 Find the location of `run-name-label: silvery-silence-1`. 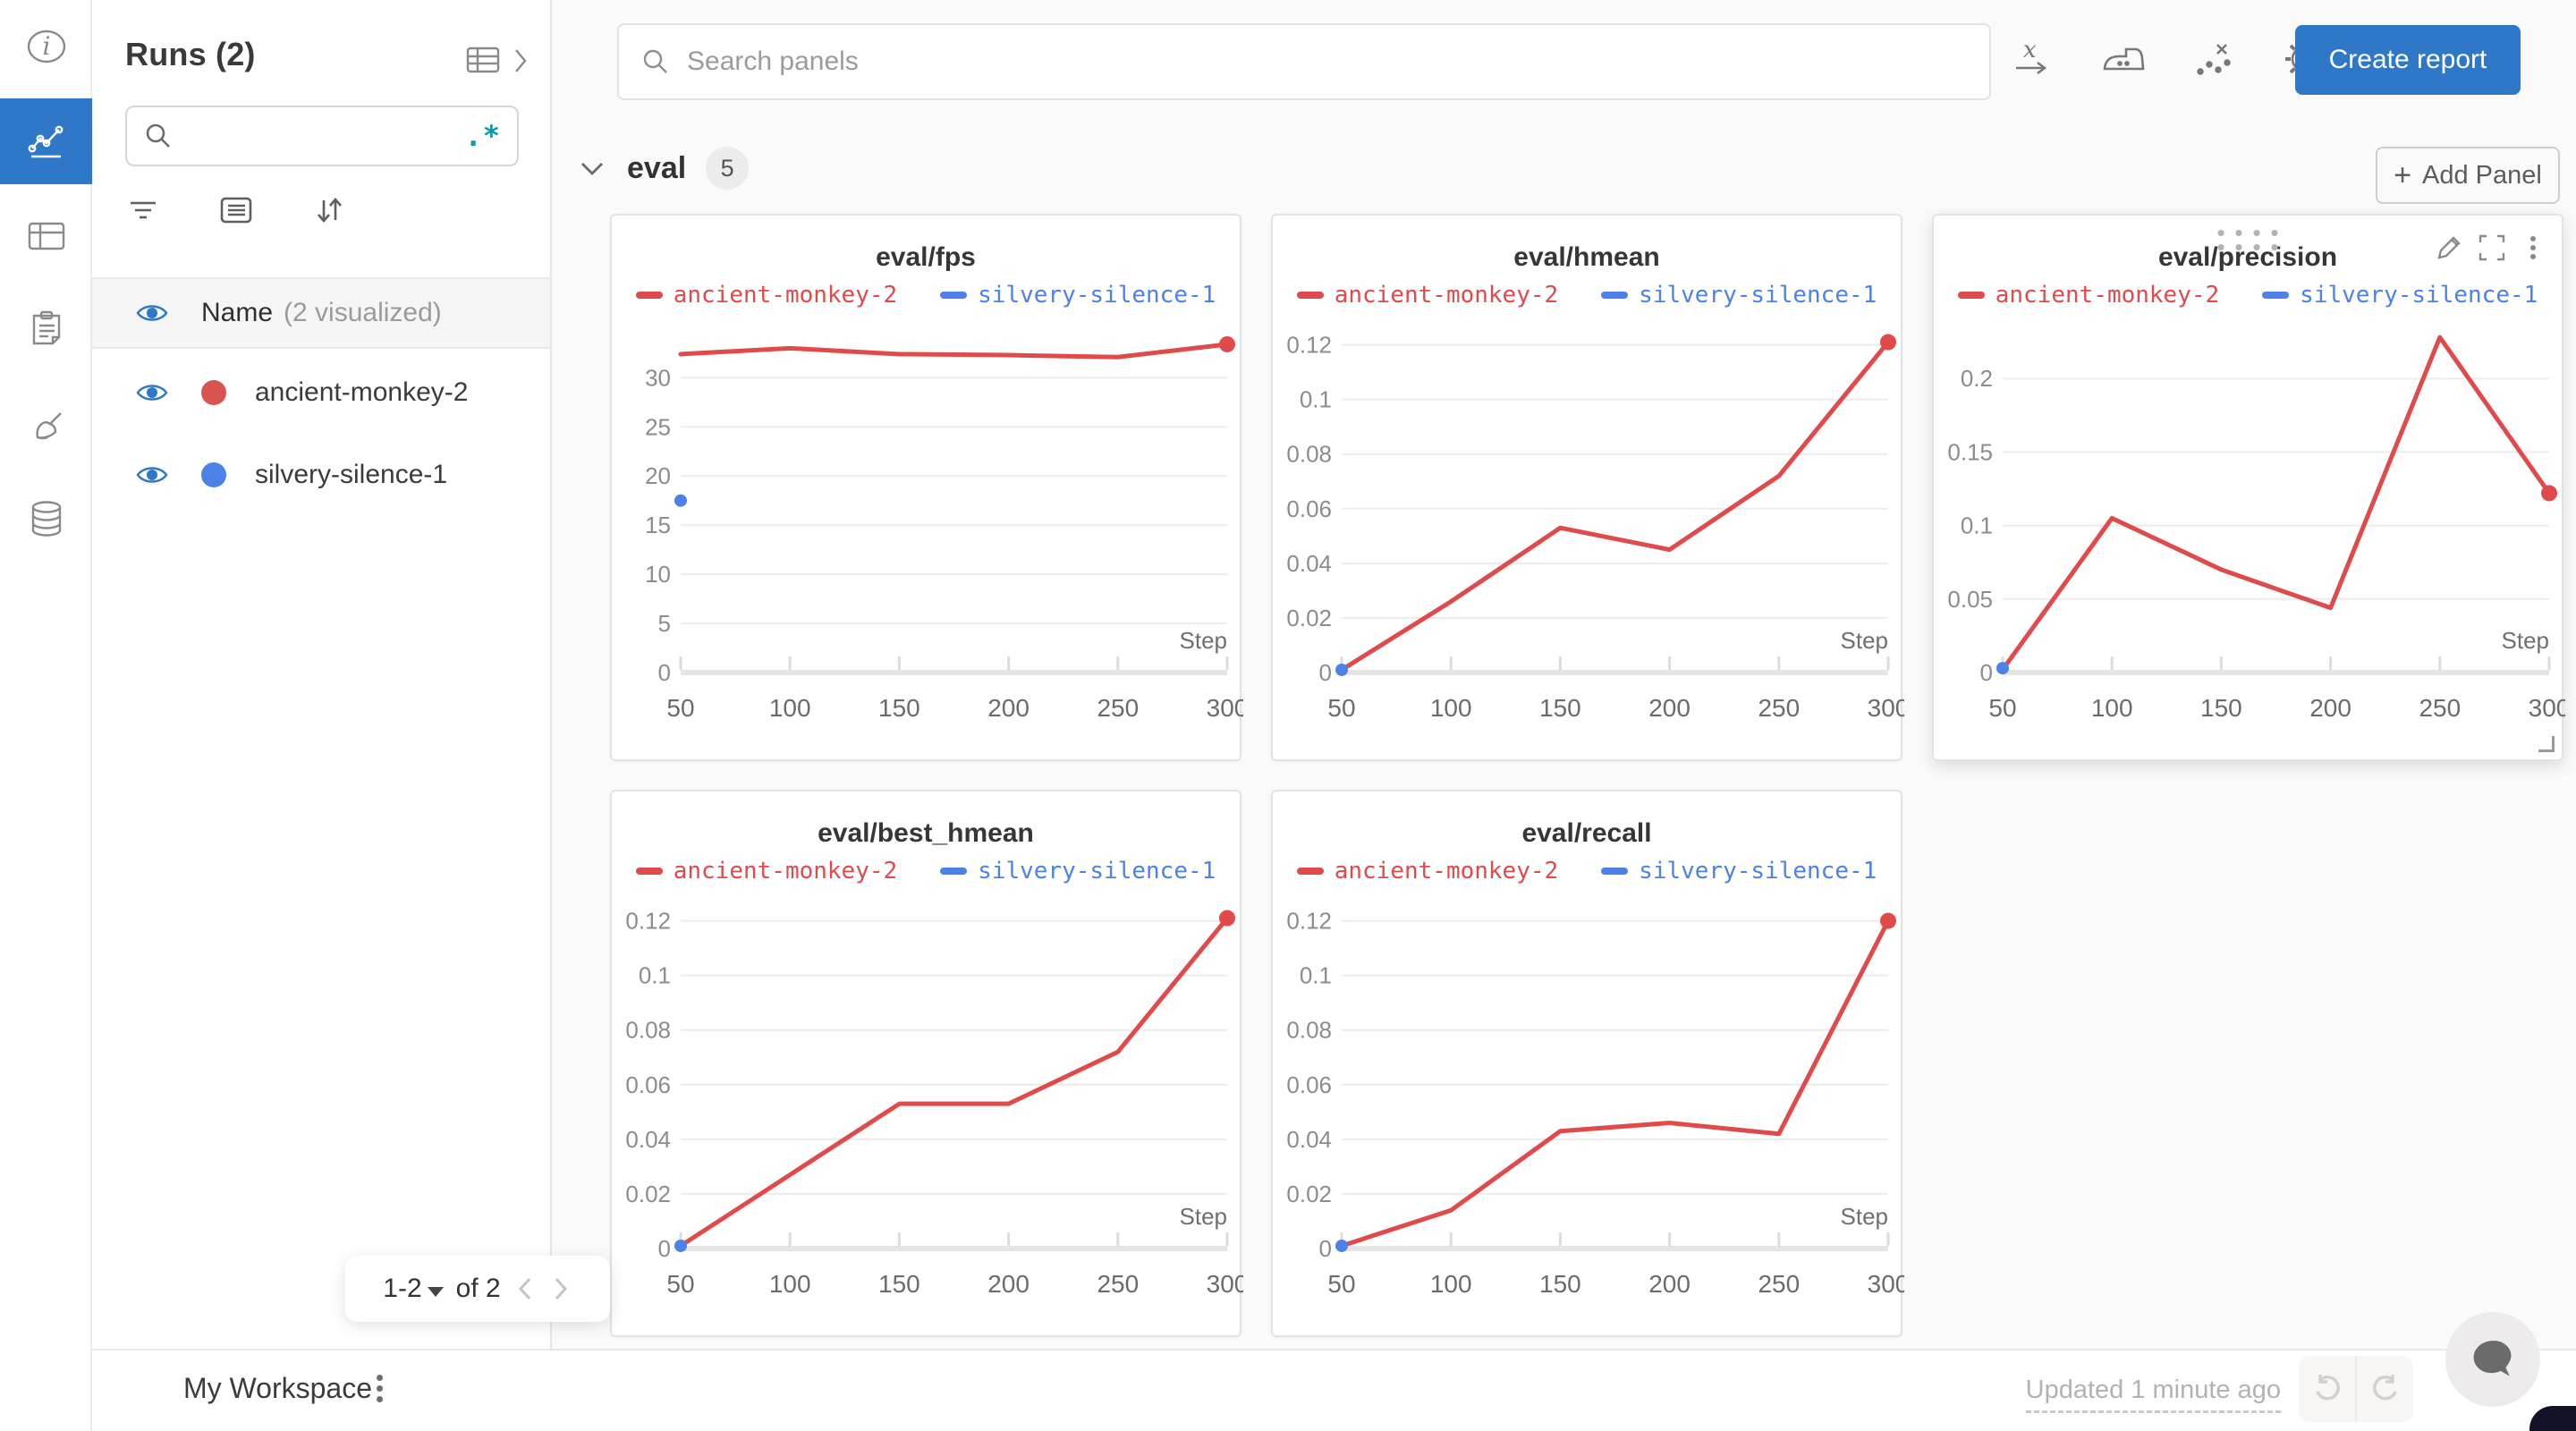

run-name-label: silvery-silence-1 is located at coordinates (351, 475).